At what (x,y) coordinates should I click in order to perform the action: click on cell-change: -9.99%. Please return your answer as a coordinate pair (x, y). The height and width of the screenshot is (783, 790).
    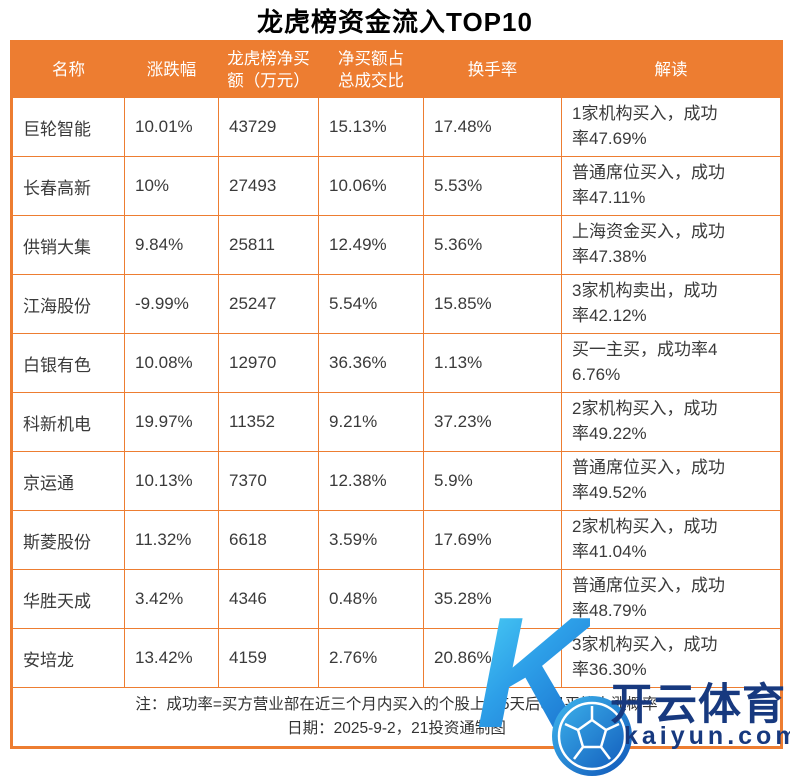
    Looking at the image, I should click on (171, 304).